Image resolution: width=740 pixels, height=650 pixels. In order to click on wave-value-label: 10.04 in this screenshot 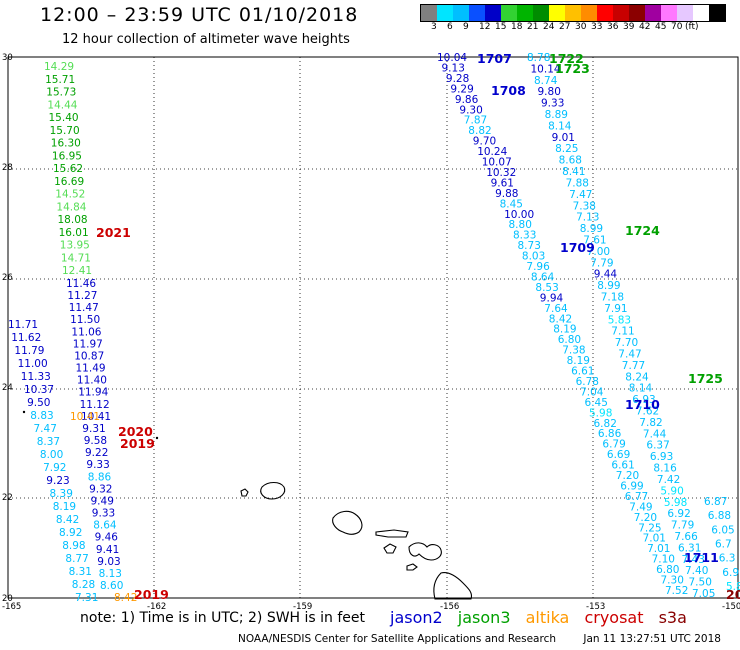, I will do `click(452, 58)`.